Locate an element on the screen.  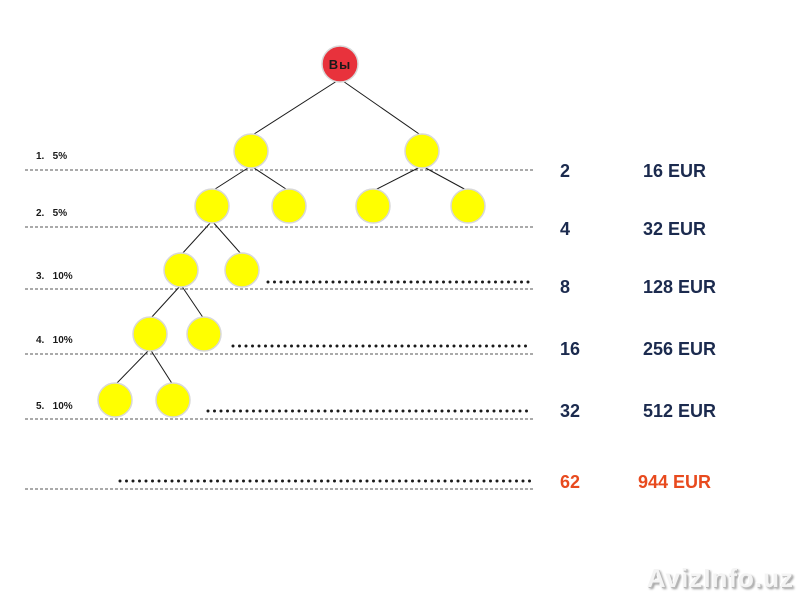
level-5-label: 5. 10% is located at coordinates (54, 406).